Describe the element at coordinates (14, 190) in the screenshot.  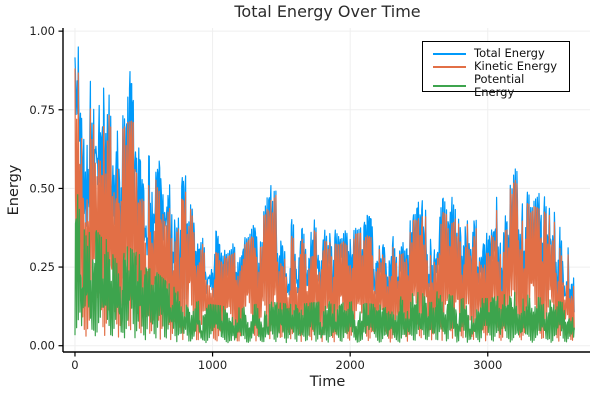
I see `y-axis-label: Energy` at that location.